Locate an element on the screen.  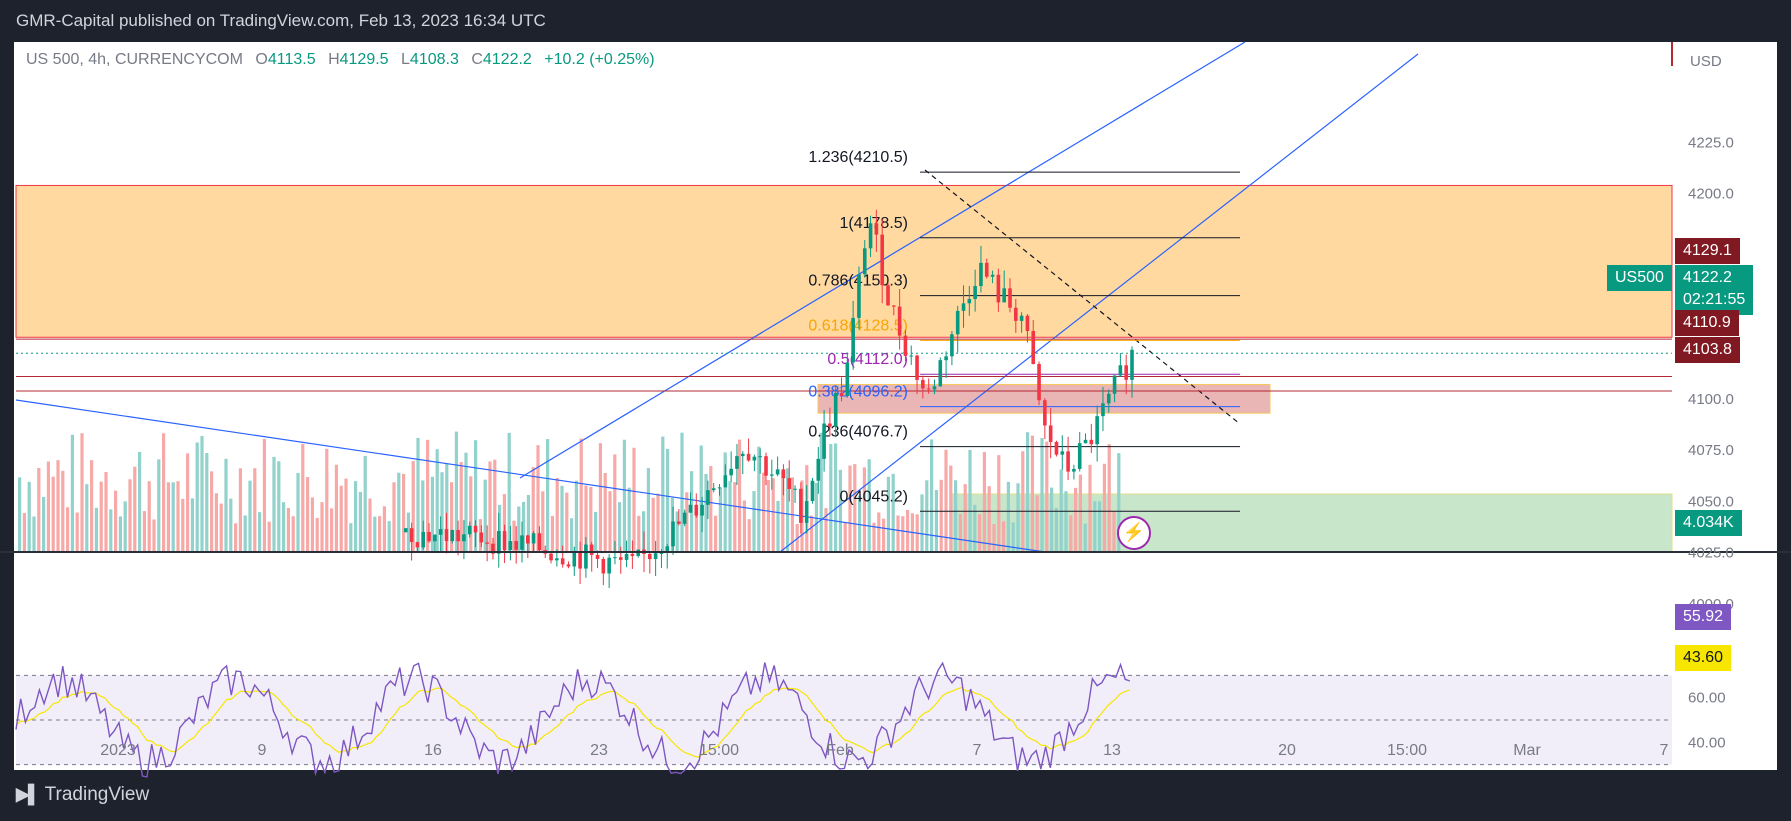
time-tick: 7 is located at coordinates (977, 750).